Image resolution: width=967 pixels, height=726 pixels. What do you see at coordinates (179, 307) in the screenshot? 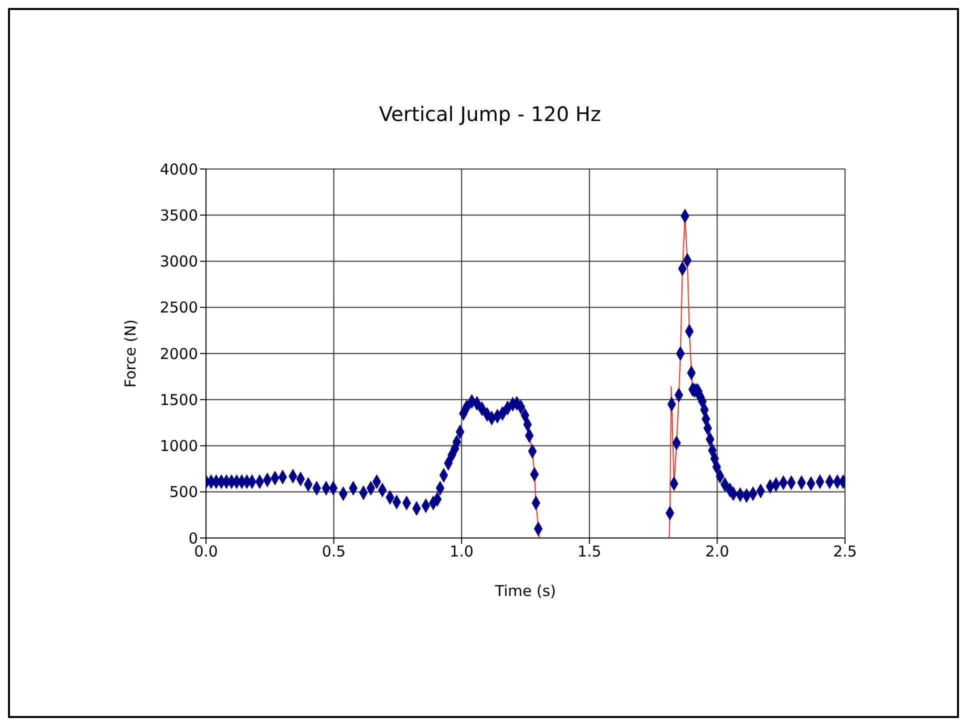
I see `y-tick-label: 2500` at bounding box center [179, 307].